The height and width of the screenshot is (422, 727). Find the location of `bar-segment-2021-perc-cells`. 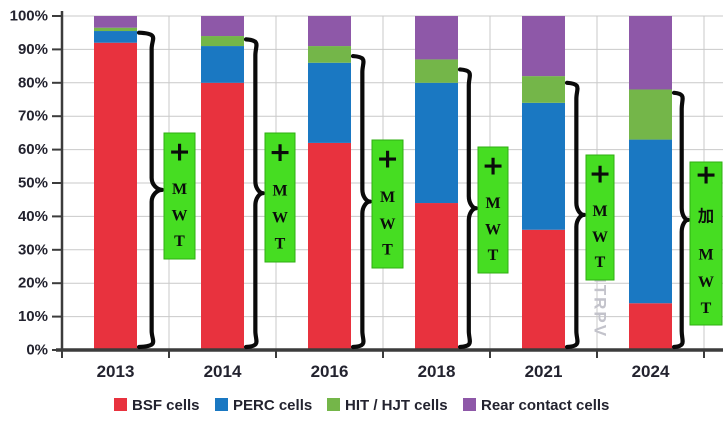

bar-segment-2021-perc-cells is located at coordinates (543, 166).